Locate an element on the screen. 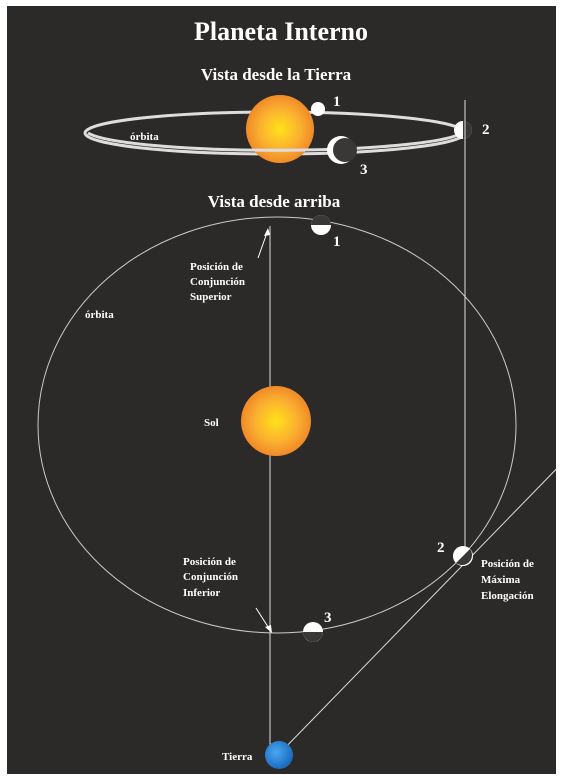 The image size is (563, 781). top-pos-1: 1 is located at coordinates (337, 242).